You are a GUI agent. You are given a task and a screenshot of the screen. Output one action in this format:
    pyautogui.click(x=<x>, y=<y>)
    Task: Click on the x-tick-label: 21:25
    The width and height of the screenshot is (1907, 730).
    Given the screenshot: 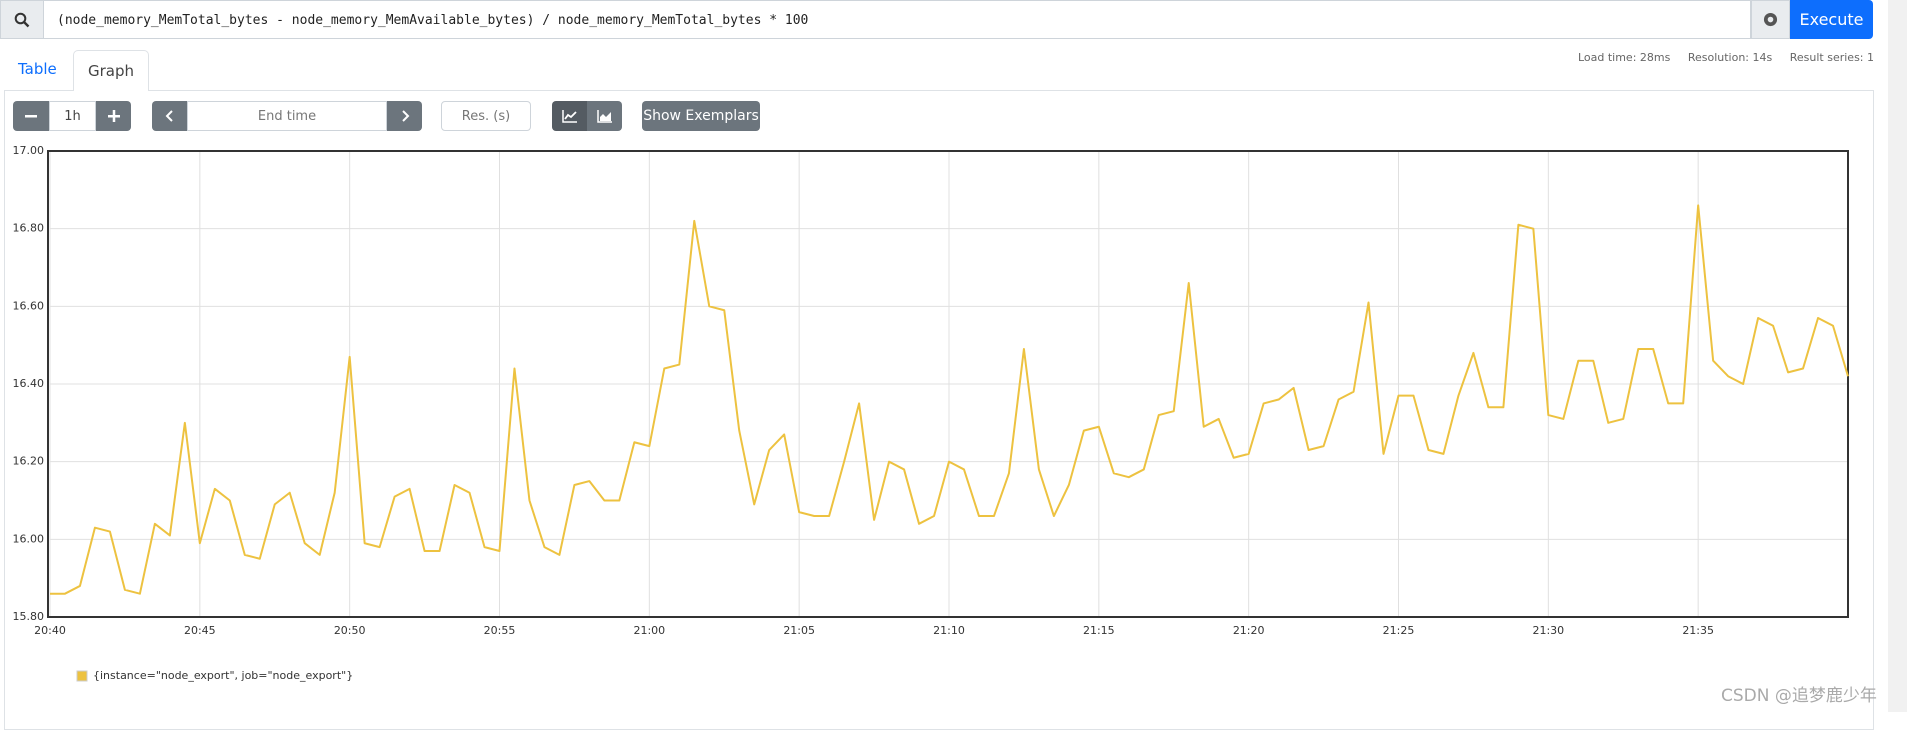 What is the action you would take?
    pyautogui.click(x=1399, y=630)
    